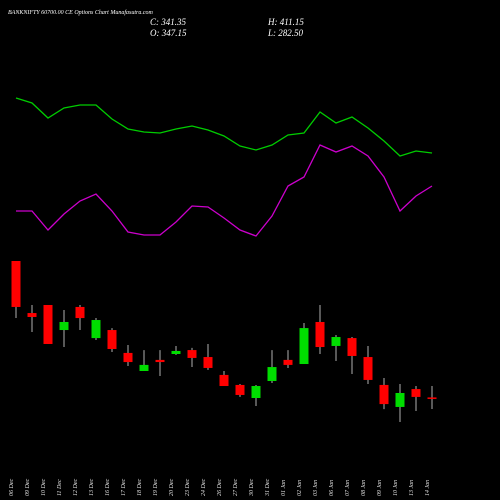 The height and width of the screenshot is (500, 500). Describe the element at coordinates (203, 487) in the screenshot. I see `x-tick-label: 24 Dec` at that location.